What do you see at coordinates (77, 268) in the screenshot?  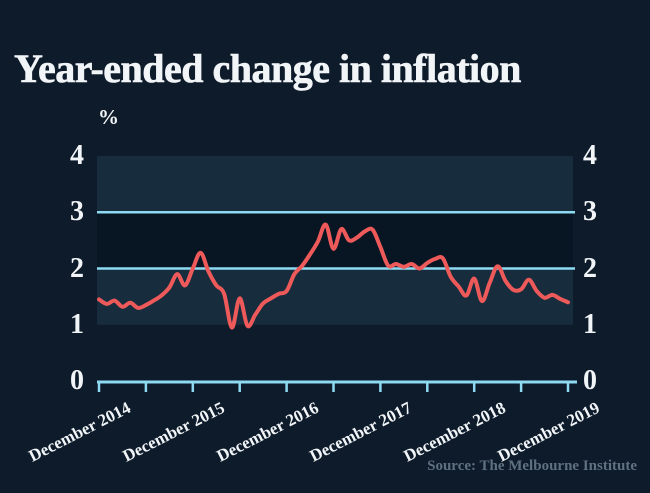 I see `y-tick-label-left-2: 2` at bounding box center [77, 268].